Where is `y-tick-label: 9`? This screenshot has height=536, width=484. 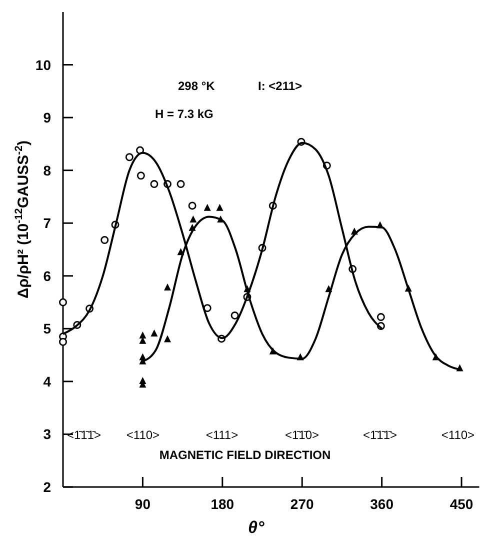 y-tick-label: 9 is located at coordinates (47, 118).